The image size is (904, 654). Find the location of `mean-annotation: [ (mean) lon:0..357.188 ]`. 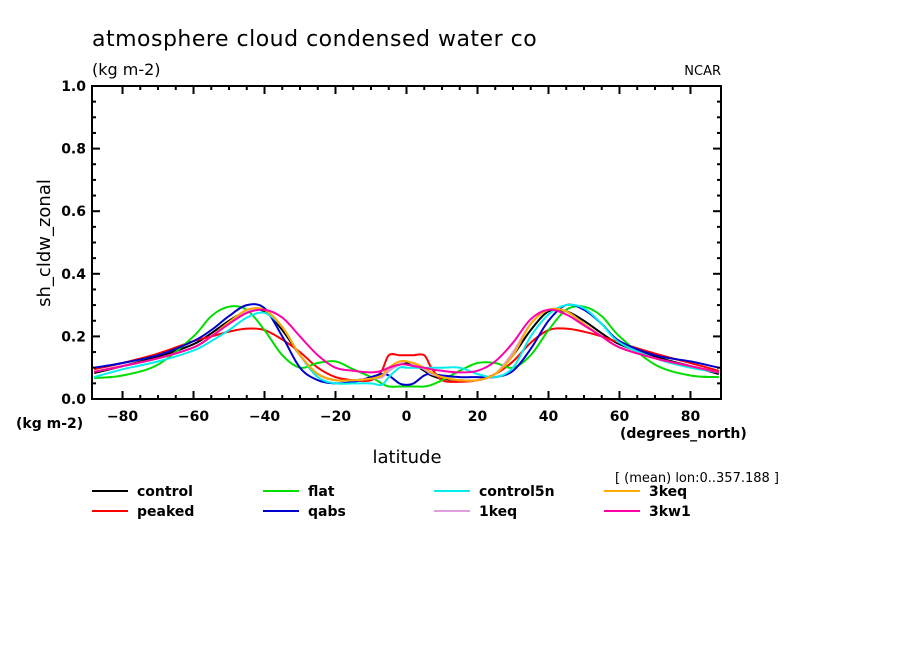

mean-annotation: [ (mean) lon:0..357.188 ] is located at coordinates (697, 478).